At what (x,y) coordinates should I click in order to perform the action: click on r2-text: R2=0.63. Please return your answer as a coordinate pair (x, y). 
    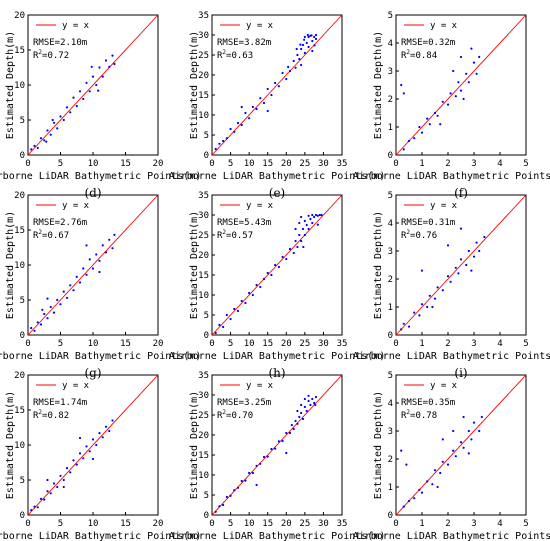
    Looking at the image, I should click on (235, 55).